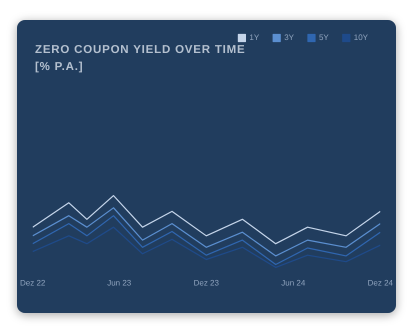  I want to click on chart-title: ZERO COUPON YIELD OVER TIME [% P.A.], so click(141, 59).